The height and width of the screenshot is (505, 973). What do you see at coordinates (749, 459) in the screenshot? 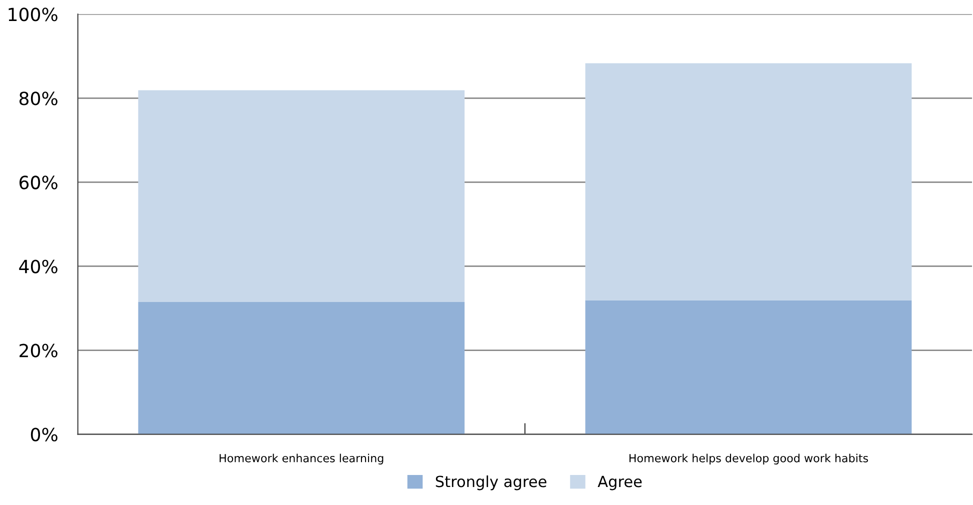
I see `x-tick-label: Homework helps develop good work habits` at bounding box center [749, 459].